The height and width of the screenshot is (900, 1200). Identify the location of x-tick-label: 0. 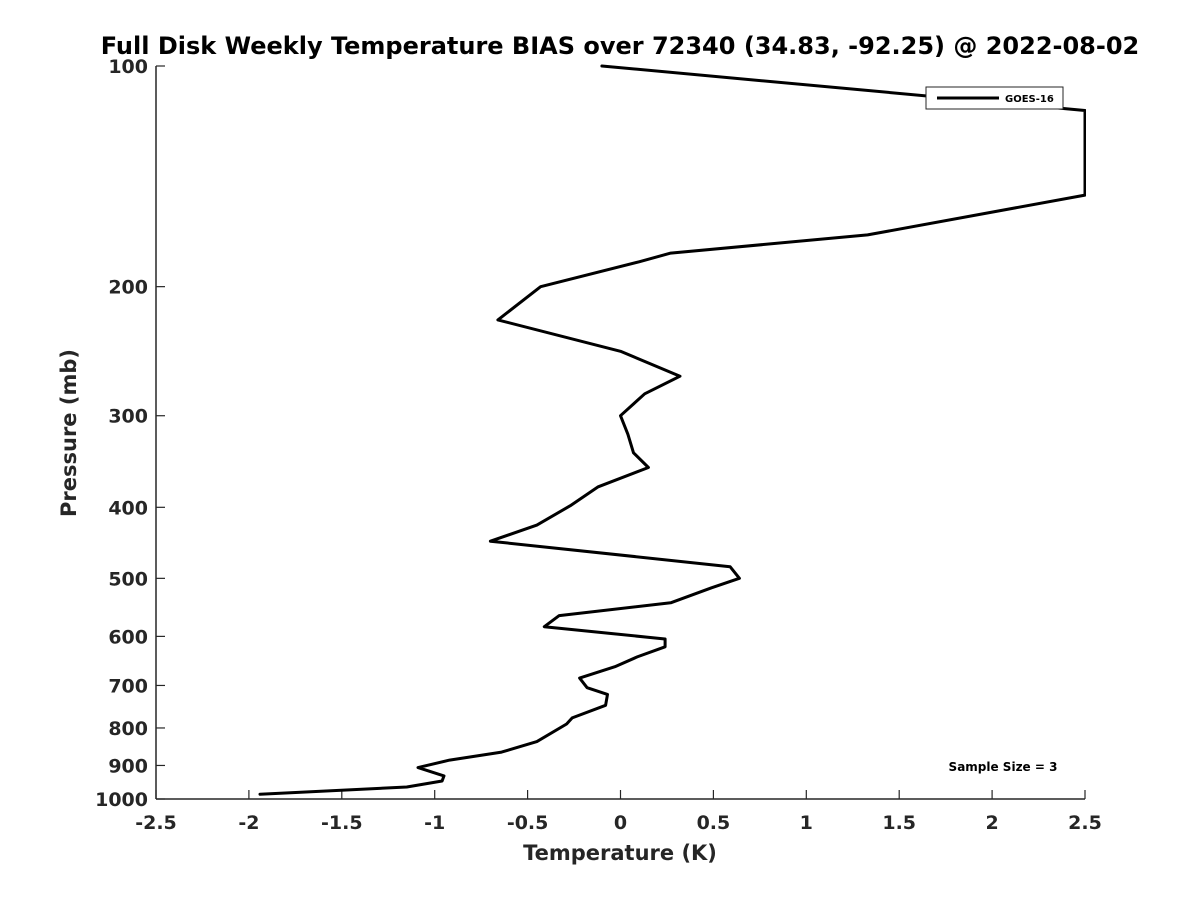
(620, 823).